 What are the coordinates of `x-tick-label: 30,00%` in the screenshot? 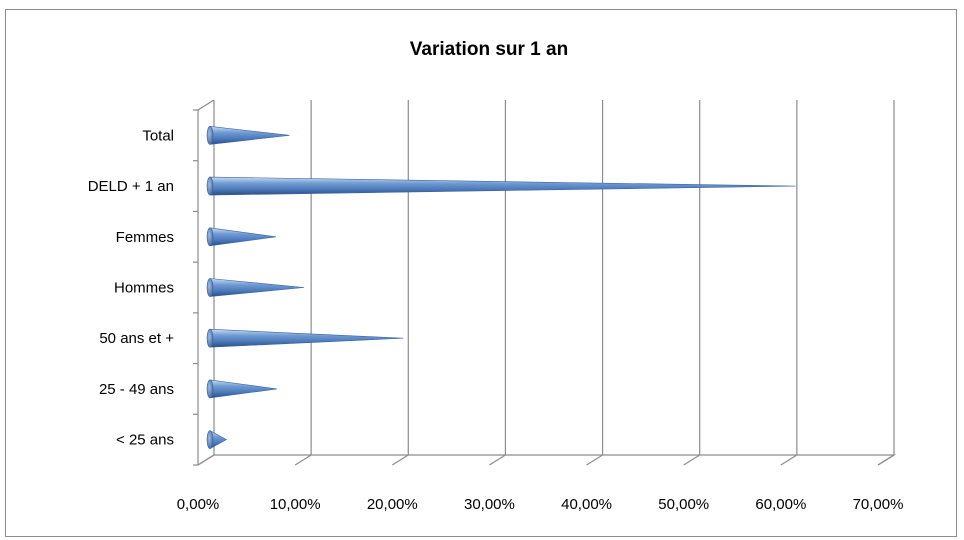 It's located at (489, 504).